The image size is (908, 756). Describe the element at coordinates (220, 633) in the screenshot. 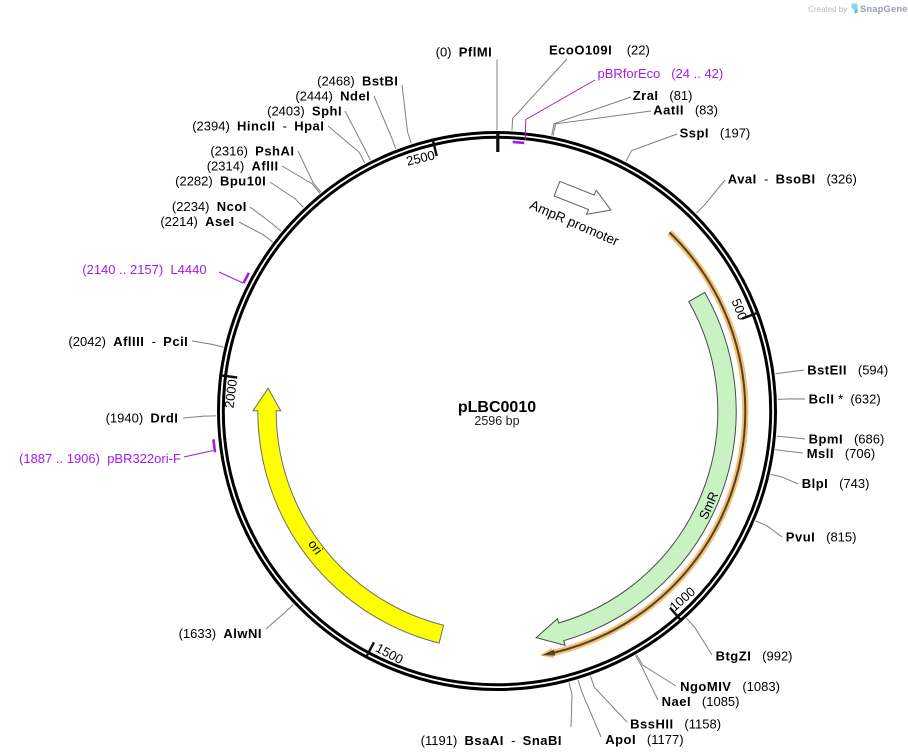

I see `svg-text: (1633) AlwNI` at that location.